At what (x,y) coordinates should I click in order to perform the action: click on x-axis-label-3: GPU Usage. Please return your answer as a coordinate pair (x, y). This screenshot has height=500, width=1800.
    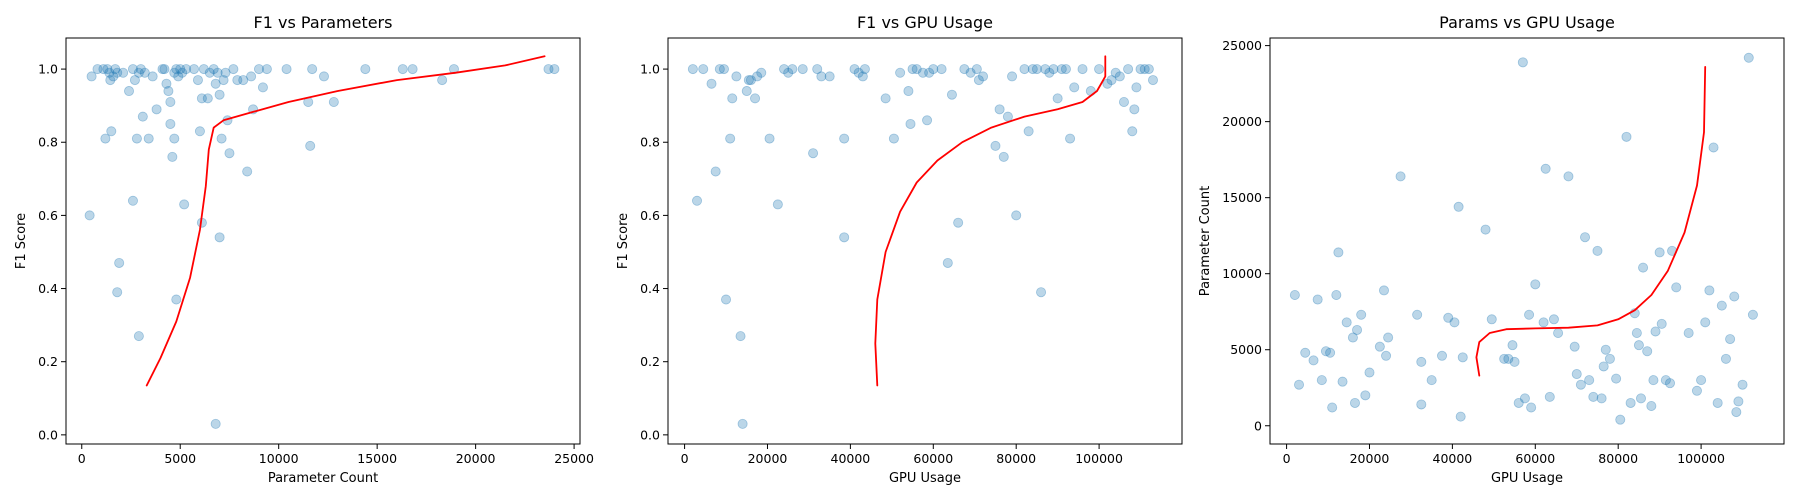
    Looking at the image, I should click on (1527, 478).